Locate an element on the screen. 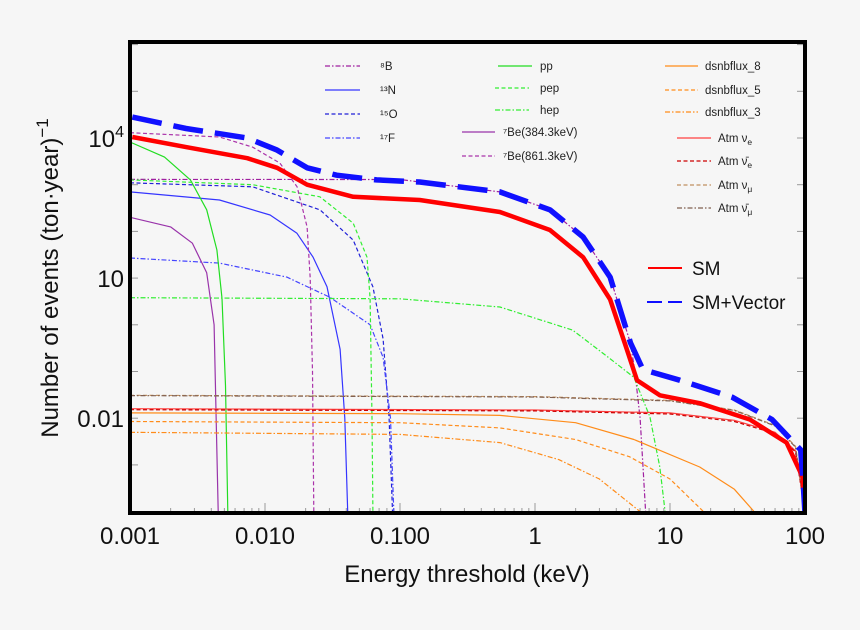  legend-label: ⁸B is located at coordinates (386, 67).